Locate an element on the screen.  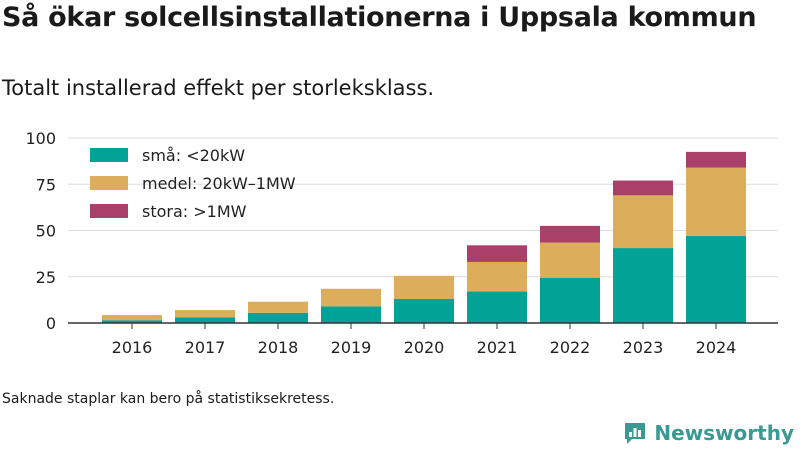
y-axis-tick-labels: 0 25 50 75 100 is located at coordinates (40, 231).